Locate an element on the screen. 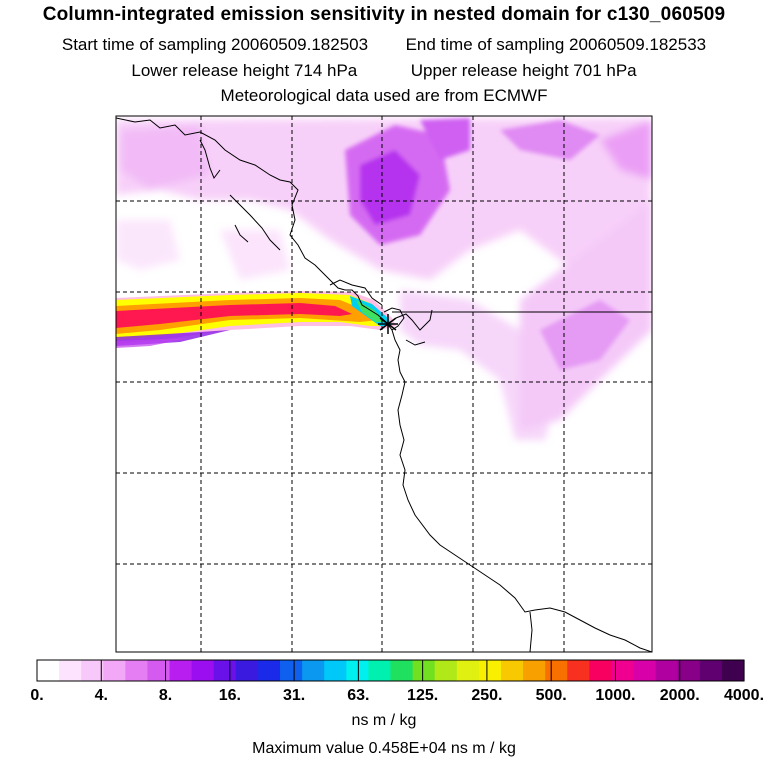 This screenshot has width=768, height=768. colorbar-tick-label: 1000. is located at coordinates (615, 695).